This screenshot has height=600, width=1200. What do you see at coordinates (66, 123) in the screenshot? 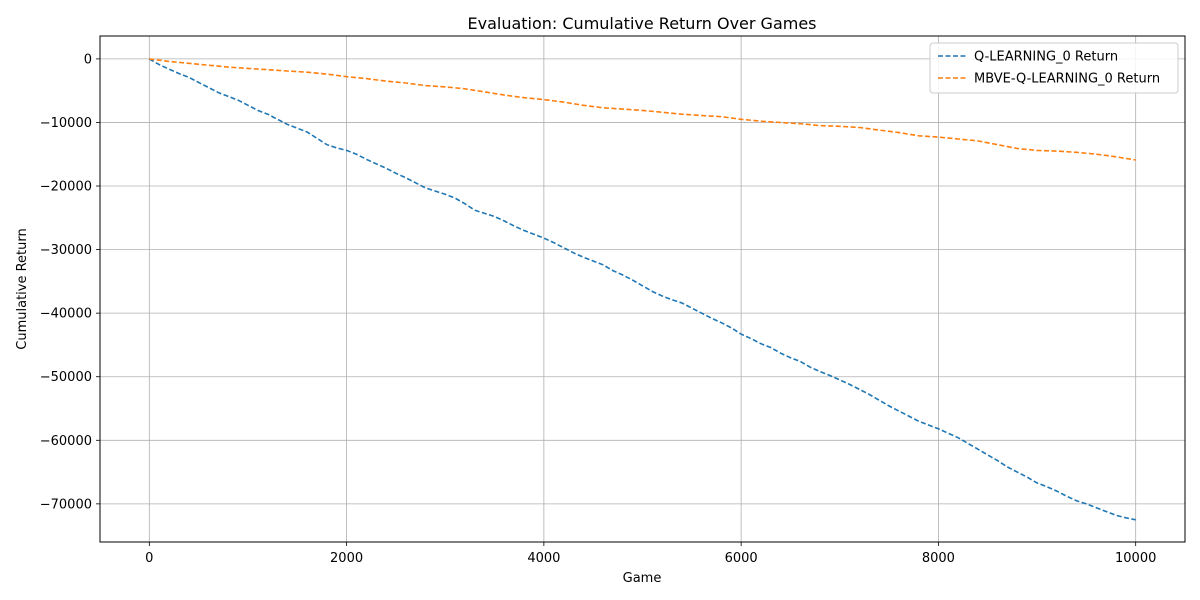
I see `y-tick-label: −10000` at bounding box center [66, 123].